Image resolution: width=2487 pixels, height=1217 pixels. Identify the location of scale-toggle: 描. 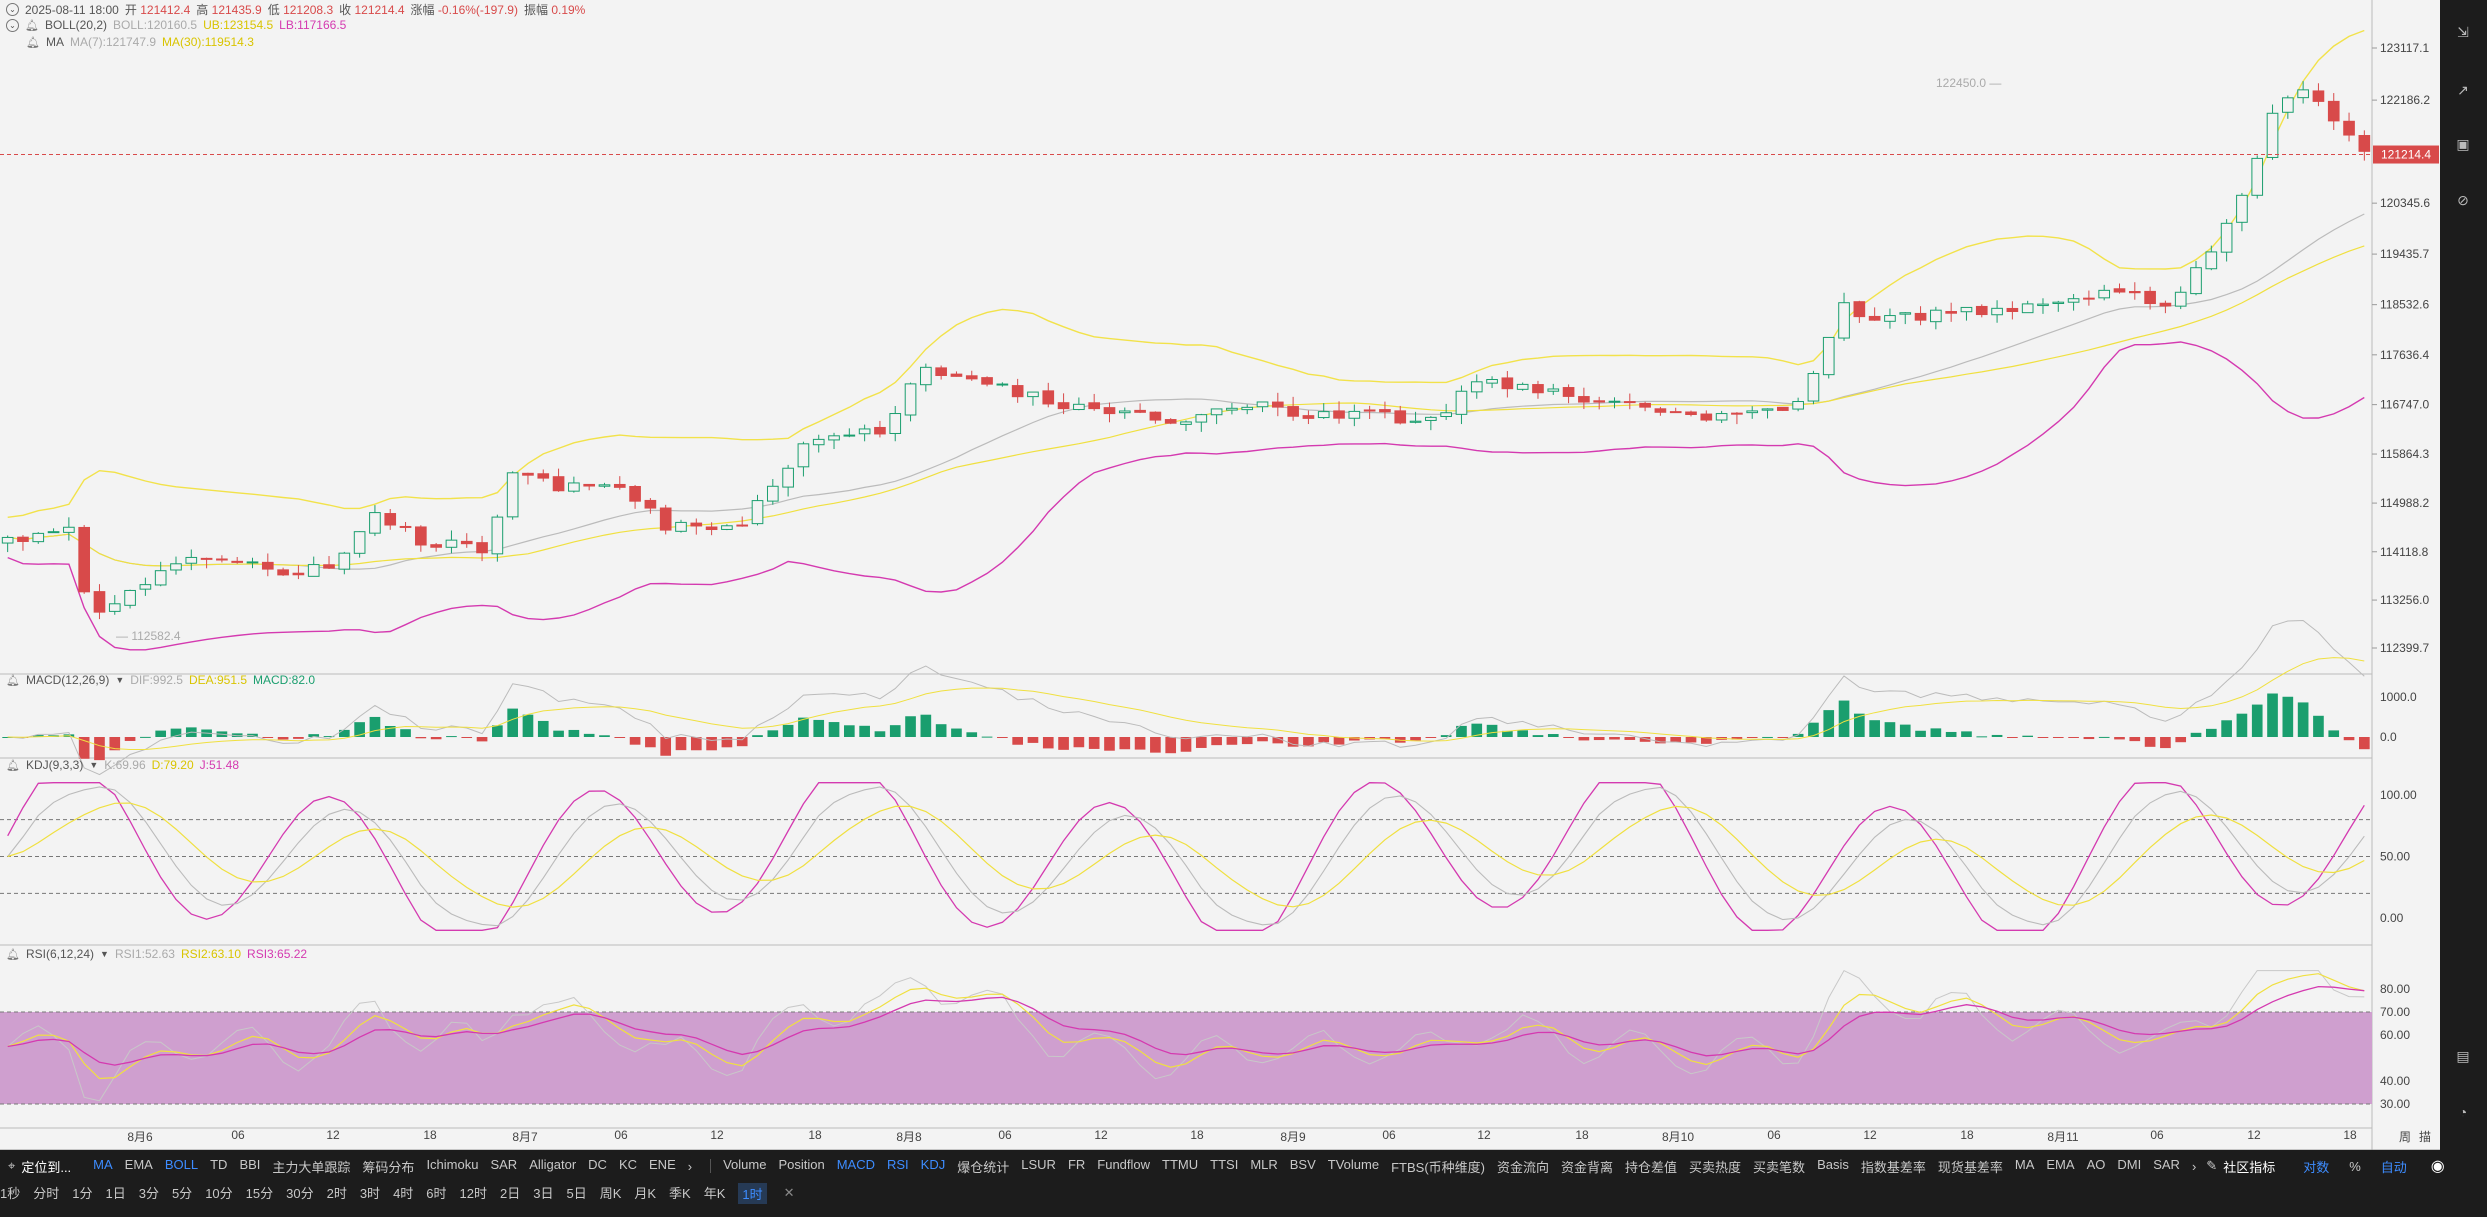
(2425, 1137).